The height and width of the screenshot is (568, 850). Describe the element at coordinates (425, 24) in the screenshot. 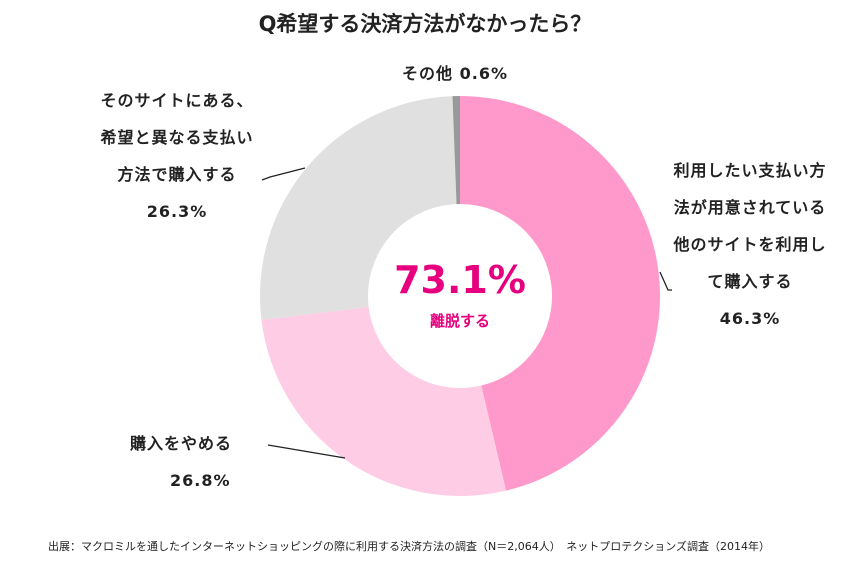

I see `chart-title: Q希望する決済方法がなかったら？` at that location.